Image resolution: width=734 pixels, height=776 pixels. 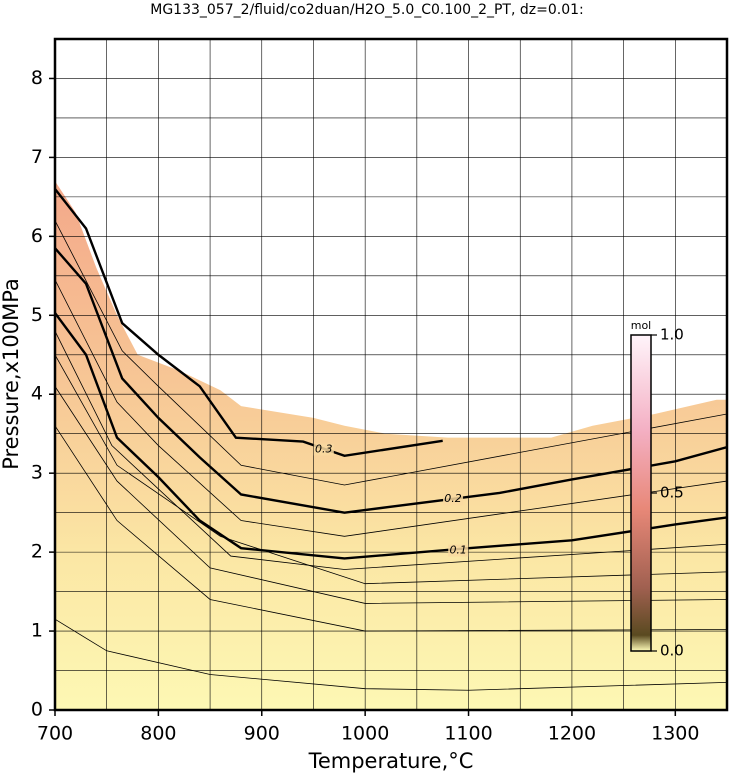 I want to click on y-tick-label: 0, so click(x=37, y=710).